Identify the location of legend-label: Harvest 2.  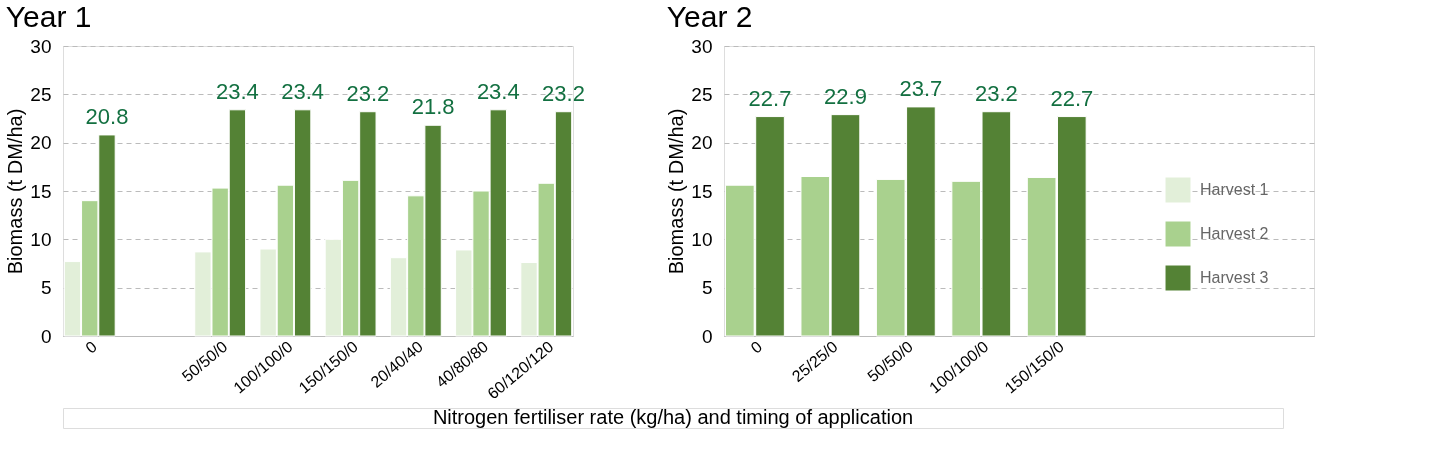
(1234, 233).